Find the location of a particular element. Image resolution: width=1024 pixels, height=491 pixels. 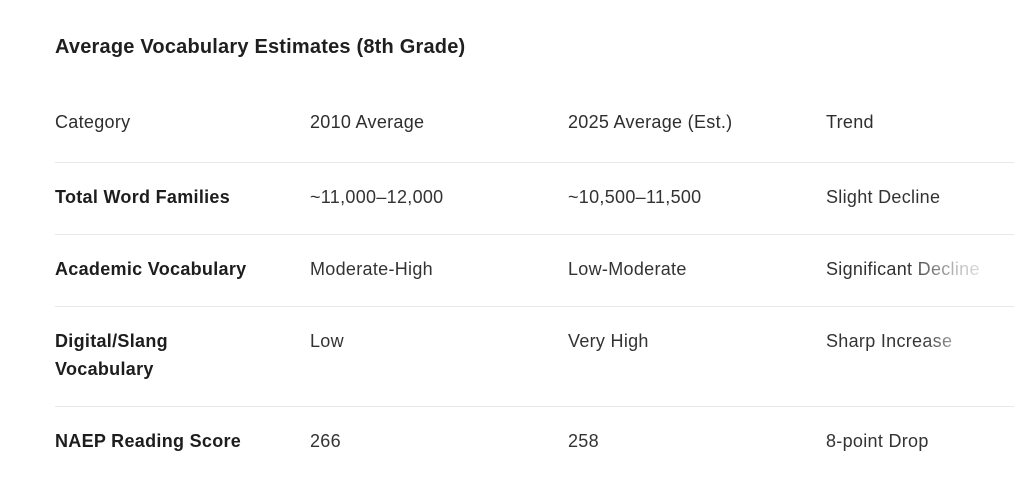

value-2025: ~10,500–11,500 is located at coordinates (635, 197).